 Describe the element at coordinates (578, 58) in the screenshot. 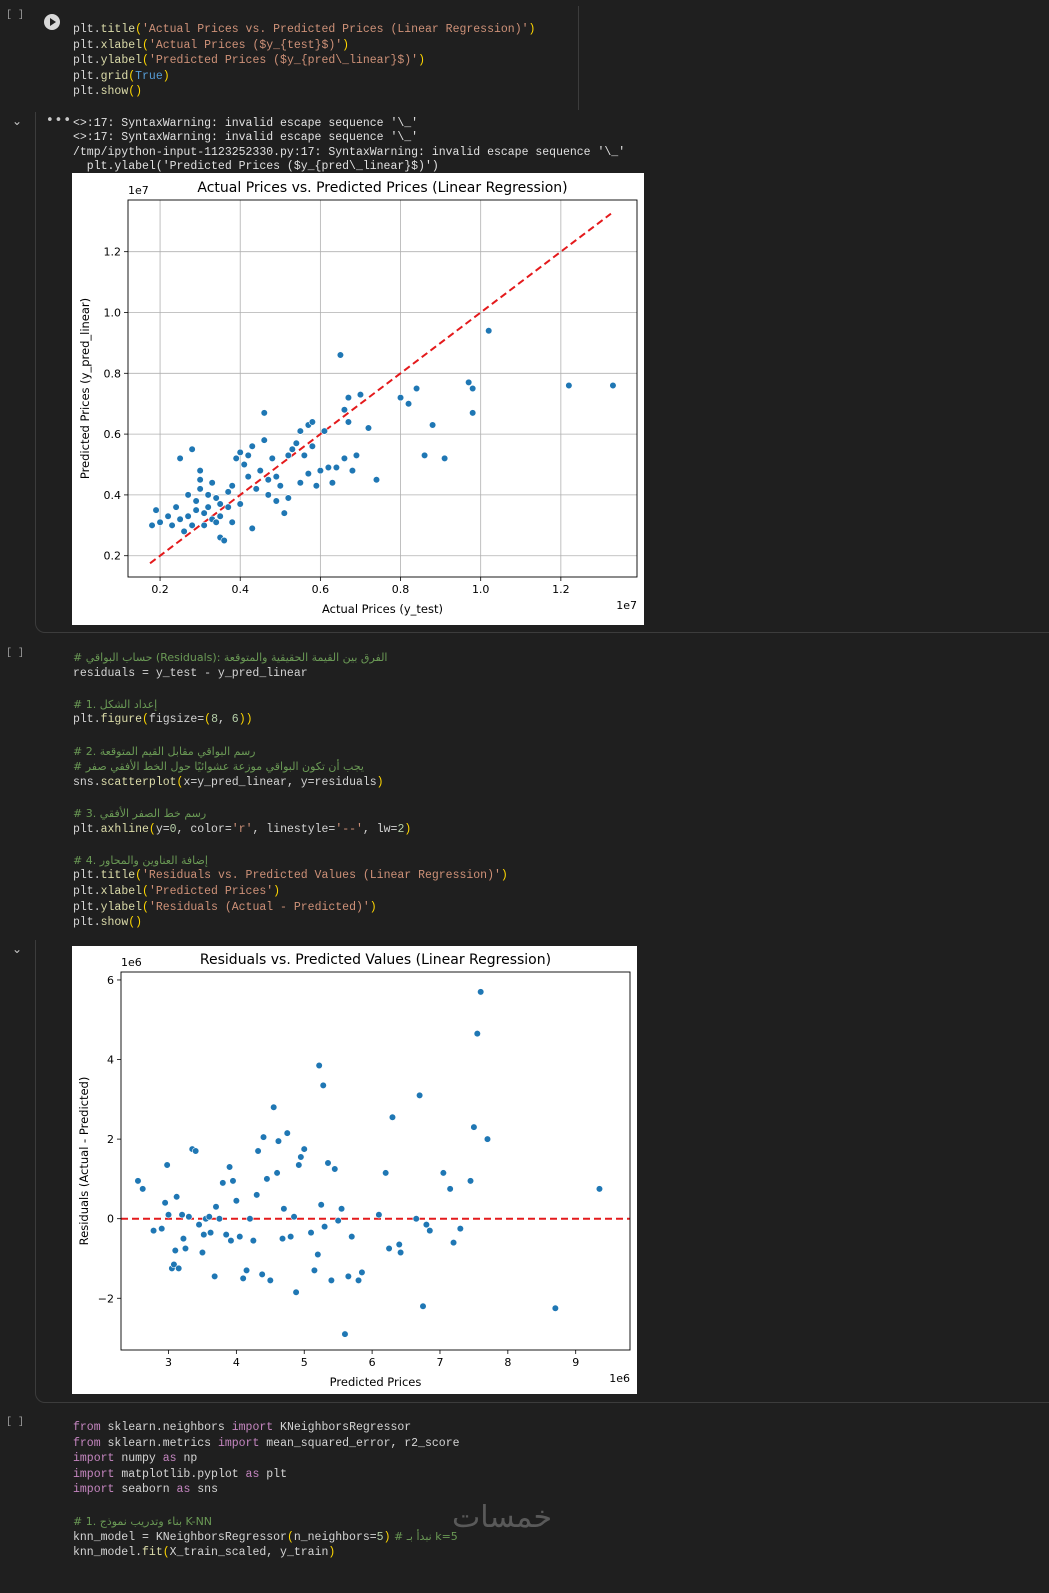

I see `editor-divider` at that location.